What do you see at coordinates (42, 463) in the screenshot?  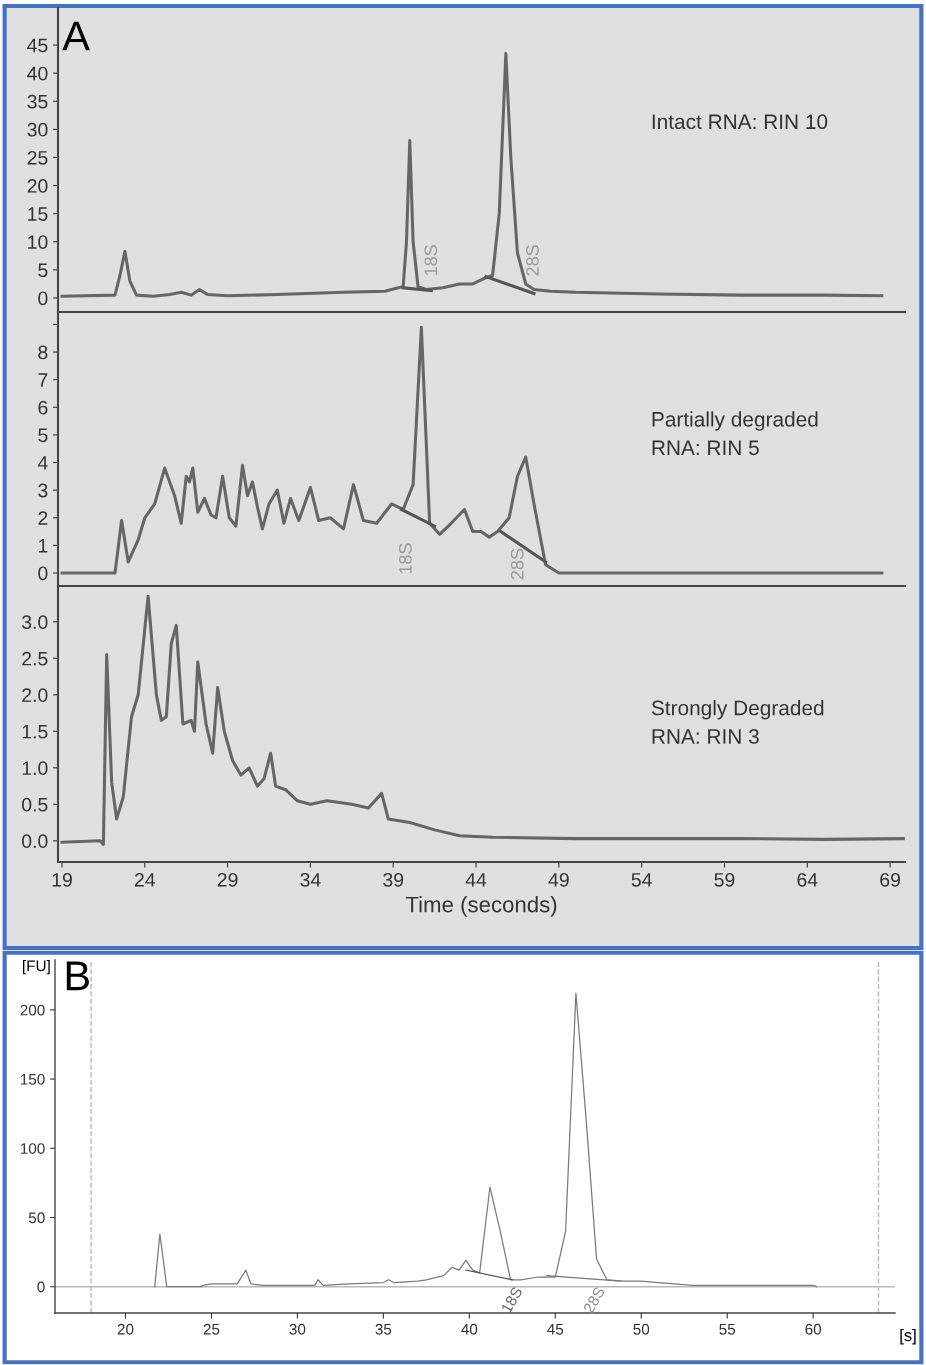 I see `y-tick-label: 4` at bounding box center [42, 463].